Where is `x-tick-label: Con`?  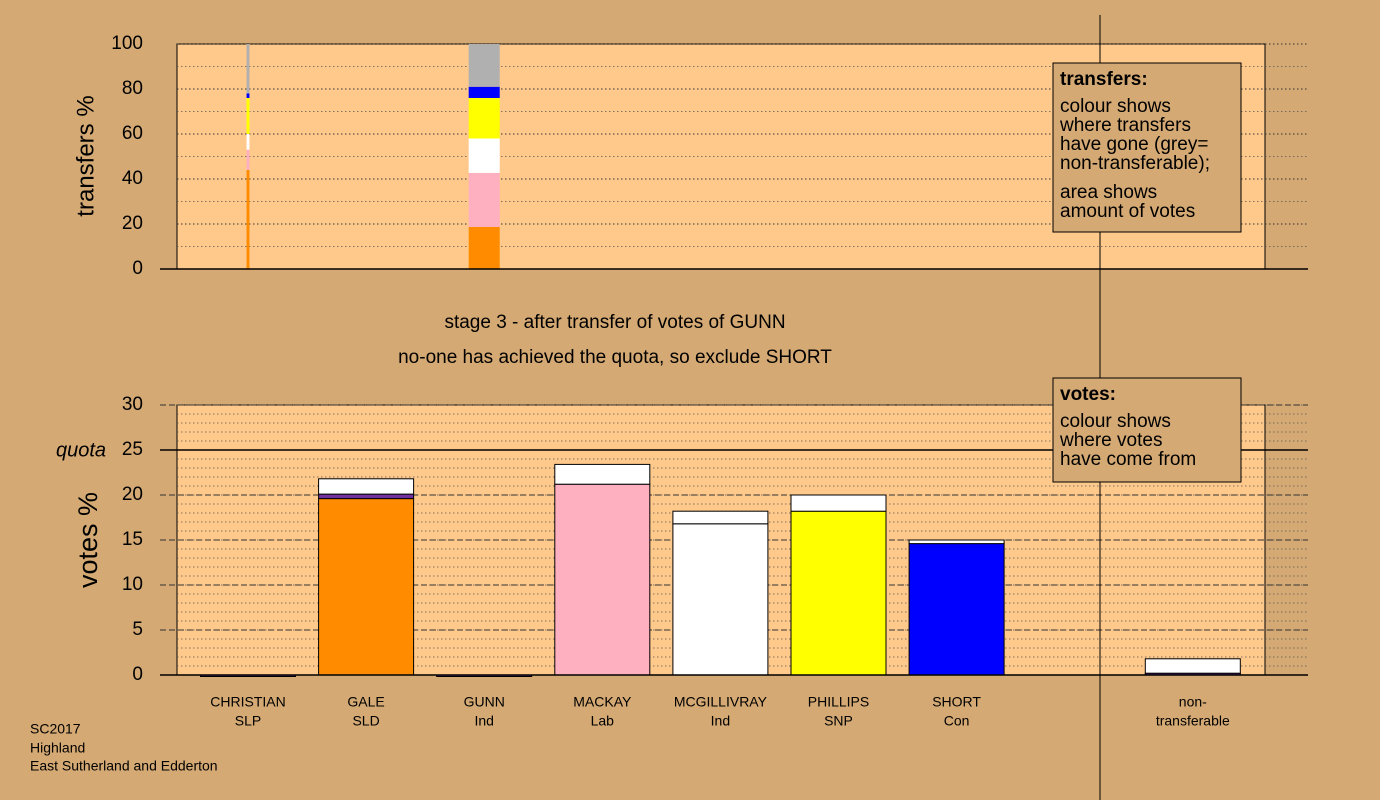 x-tick-label: Con is located at coordinates (957, 721).